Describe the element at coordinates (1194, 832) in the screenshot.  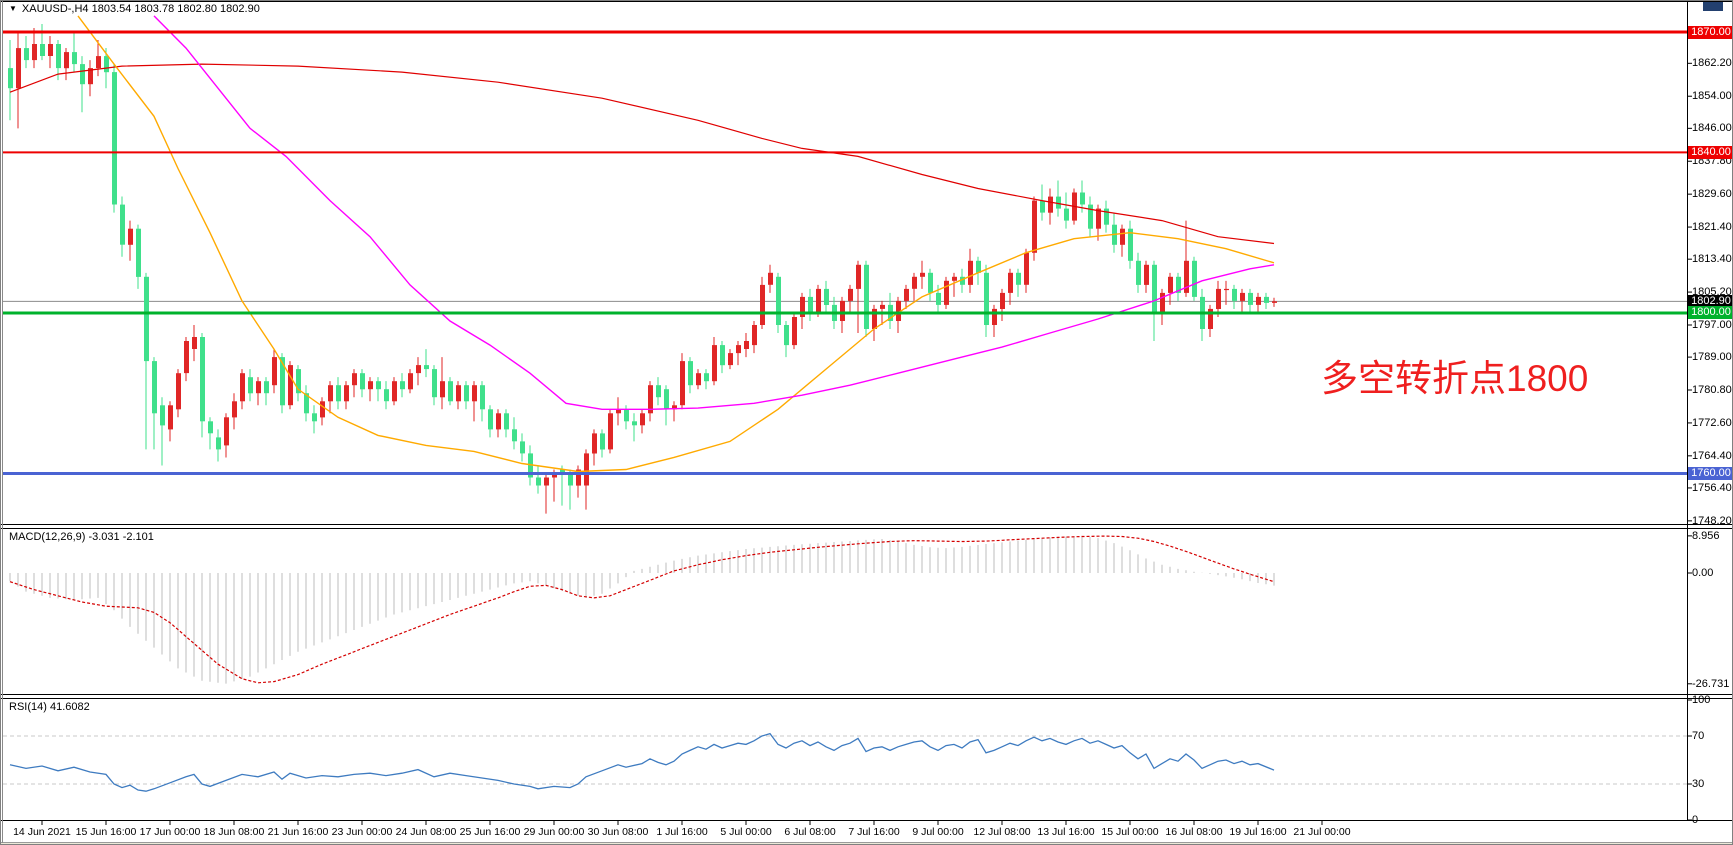
I see `time-axis-label: 16 Jul 08:00` at that location.